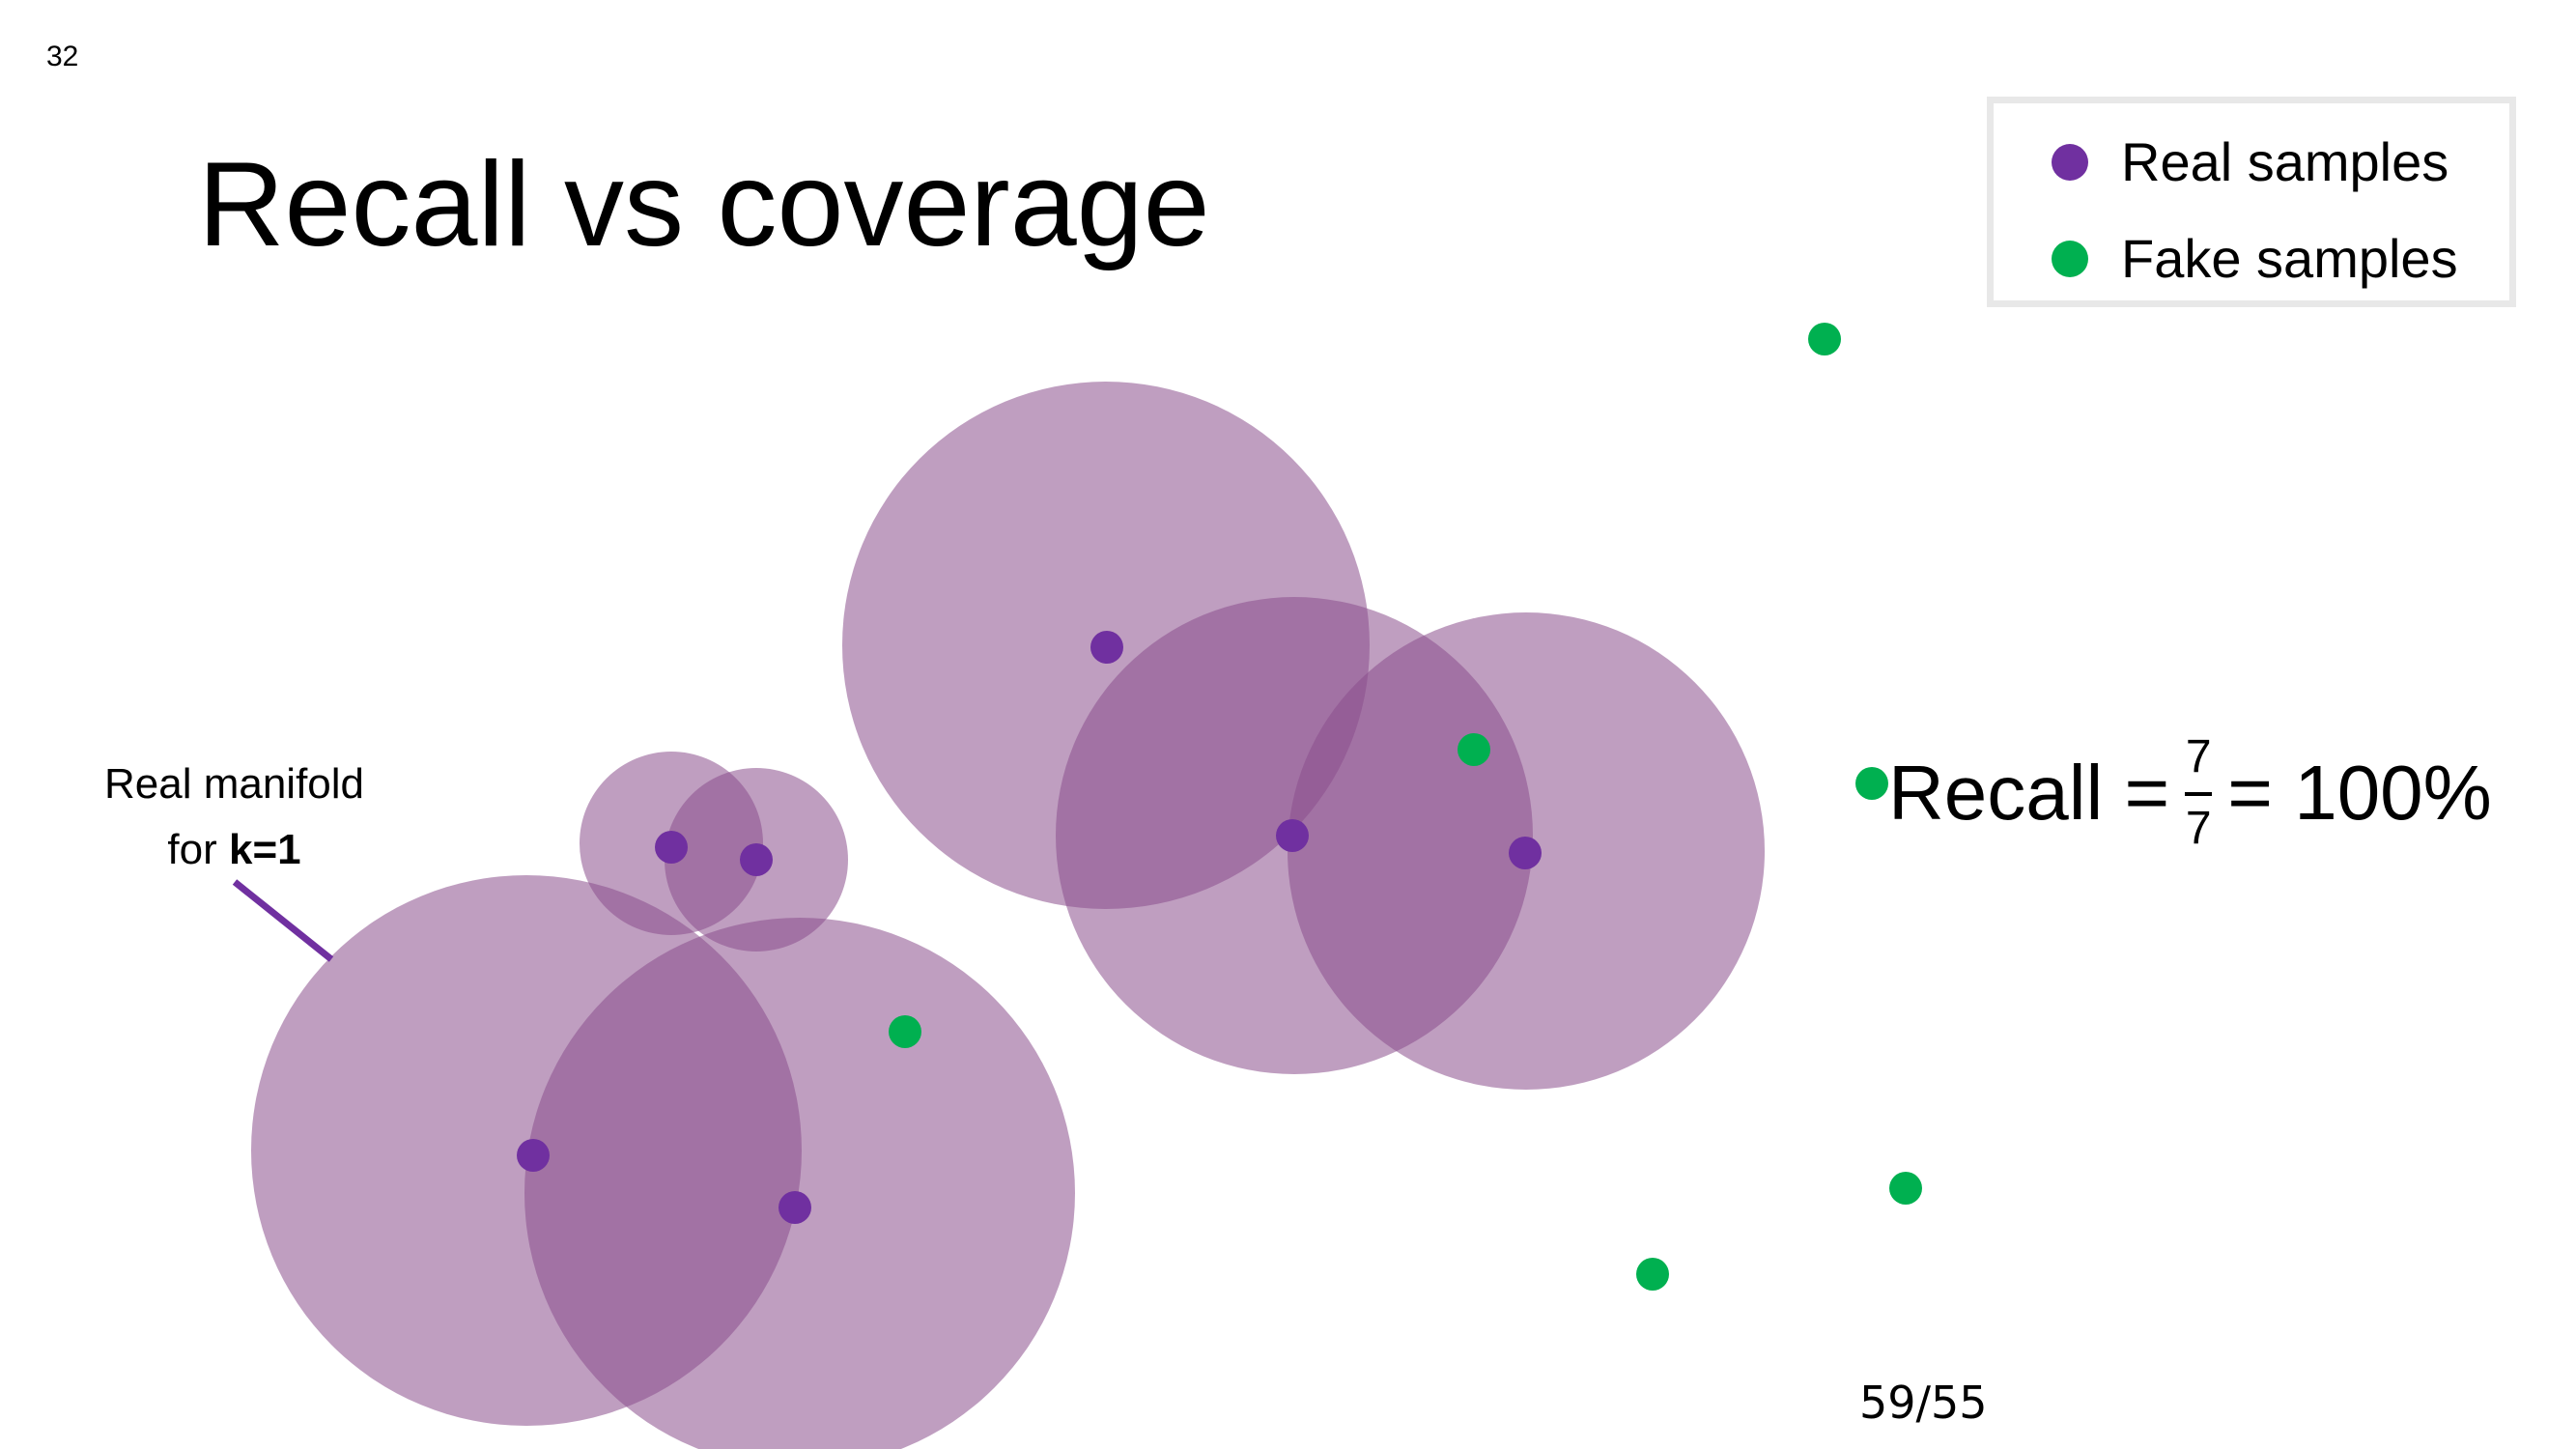 The height and width of the screenshot is (1449, 2576). Describe the element at coordinates (2198, 756) in the screenshot. I see `fraction-numerator: 7` at that location.